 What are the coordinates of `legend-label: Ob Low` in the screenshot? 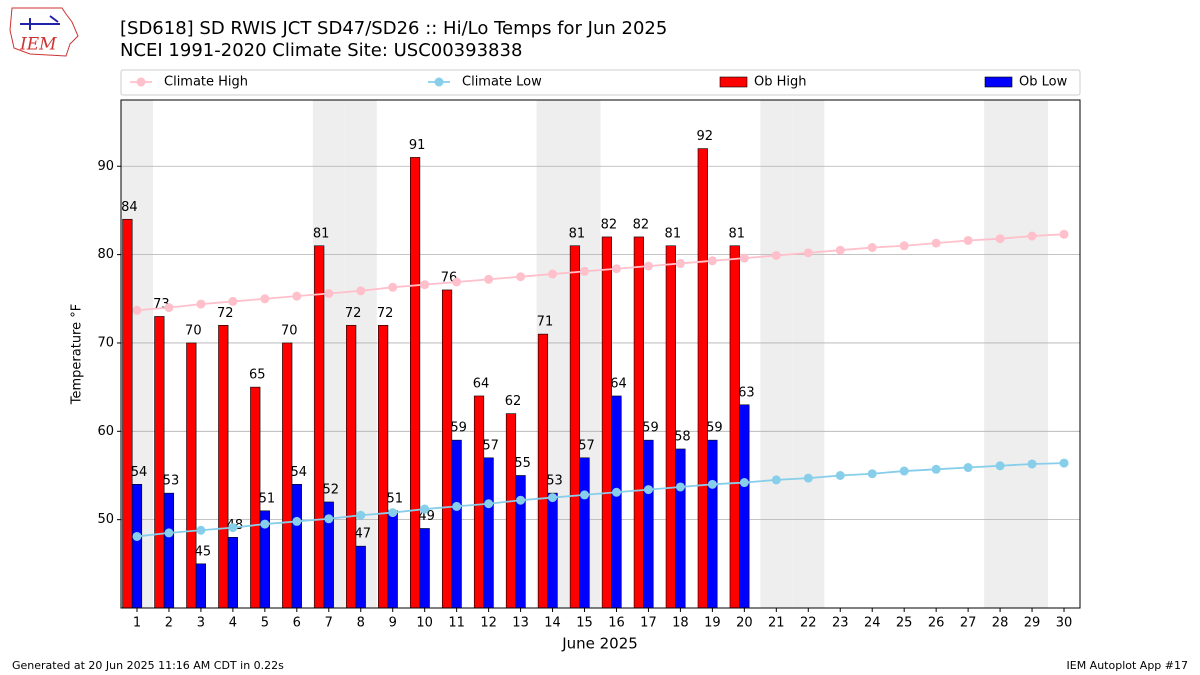 It's located at (1043, 82).